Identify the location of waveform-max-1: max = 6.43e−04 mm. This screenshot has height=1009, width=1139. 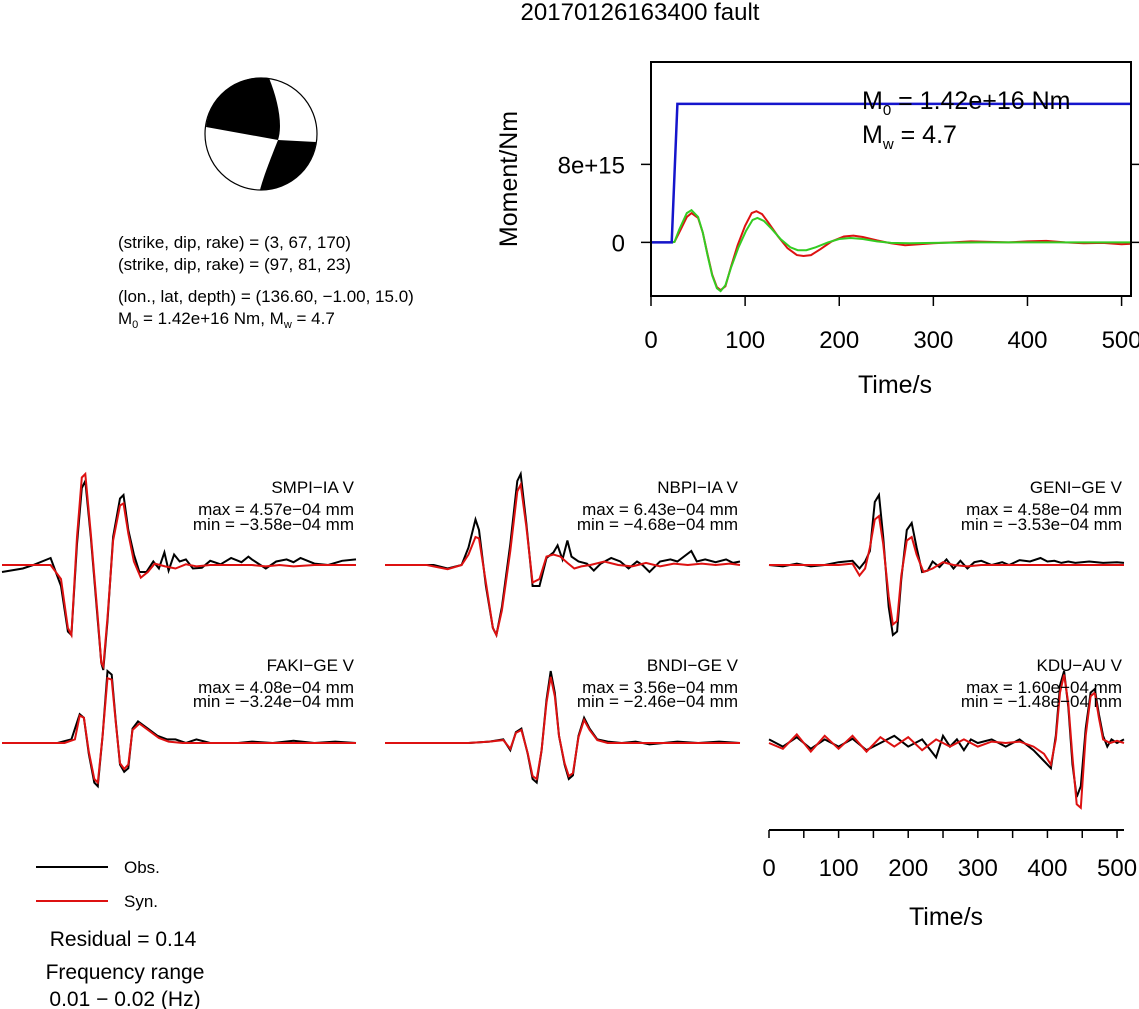
(660, 509).